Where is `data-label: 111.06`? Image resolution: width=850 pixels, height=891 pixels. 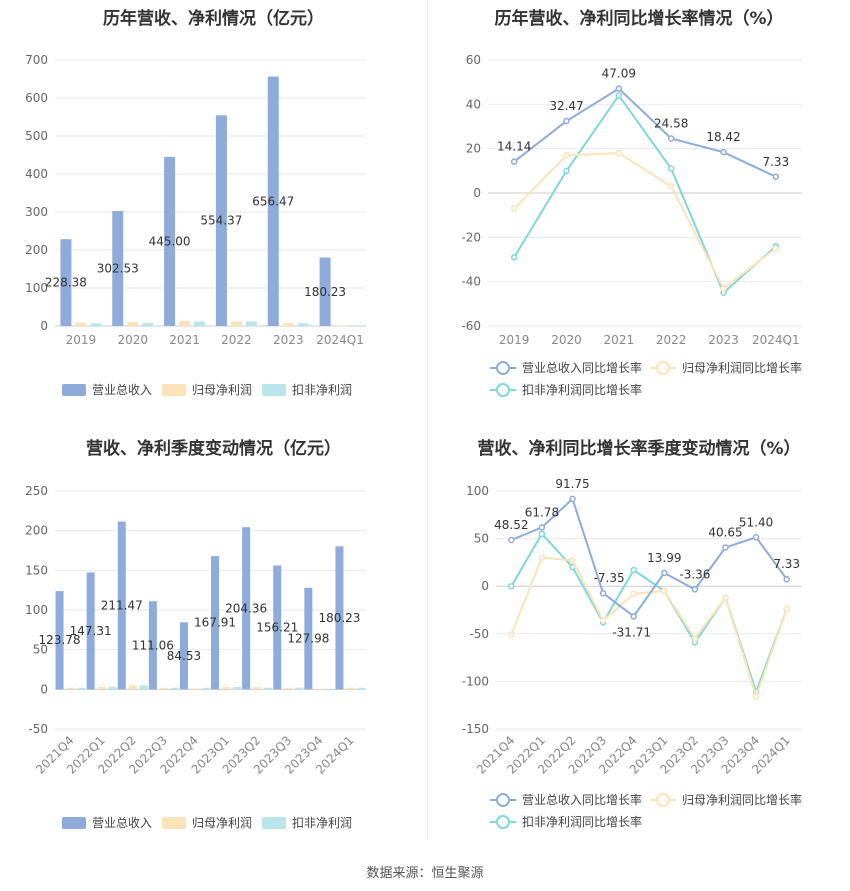 data-label: 111.06 is located at coordinates (153, 645).